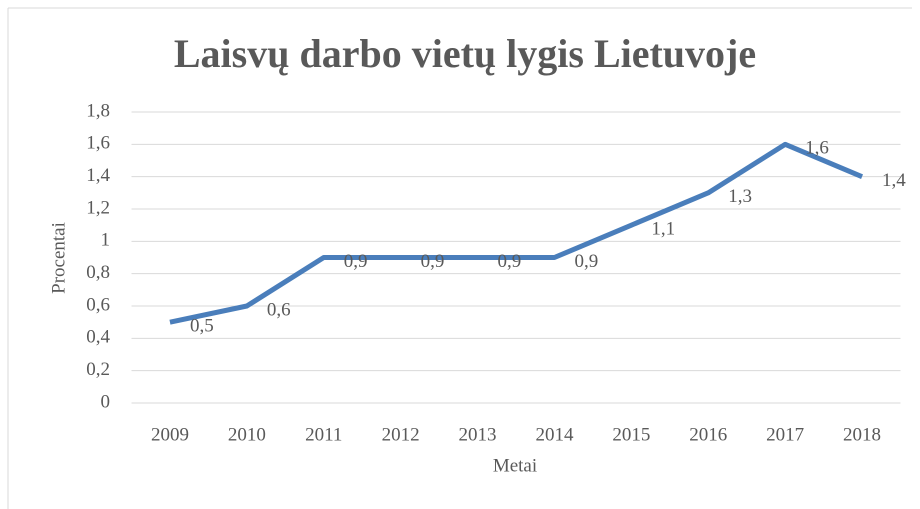  Describe the element at coordinates (862, 434) in the screenshot. I see `x-tick-label: 2018` at that location.